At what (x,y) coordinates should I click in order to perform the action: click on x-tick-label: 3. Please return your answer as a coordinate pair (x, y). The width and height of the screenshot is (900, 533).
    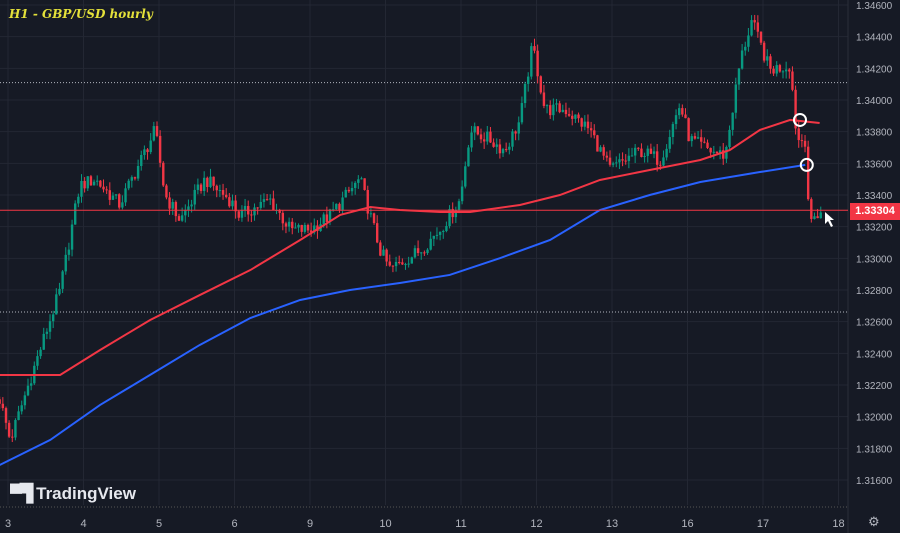
    Looking at the image, I should click on (8, 524).